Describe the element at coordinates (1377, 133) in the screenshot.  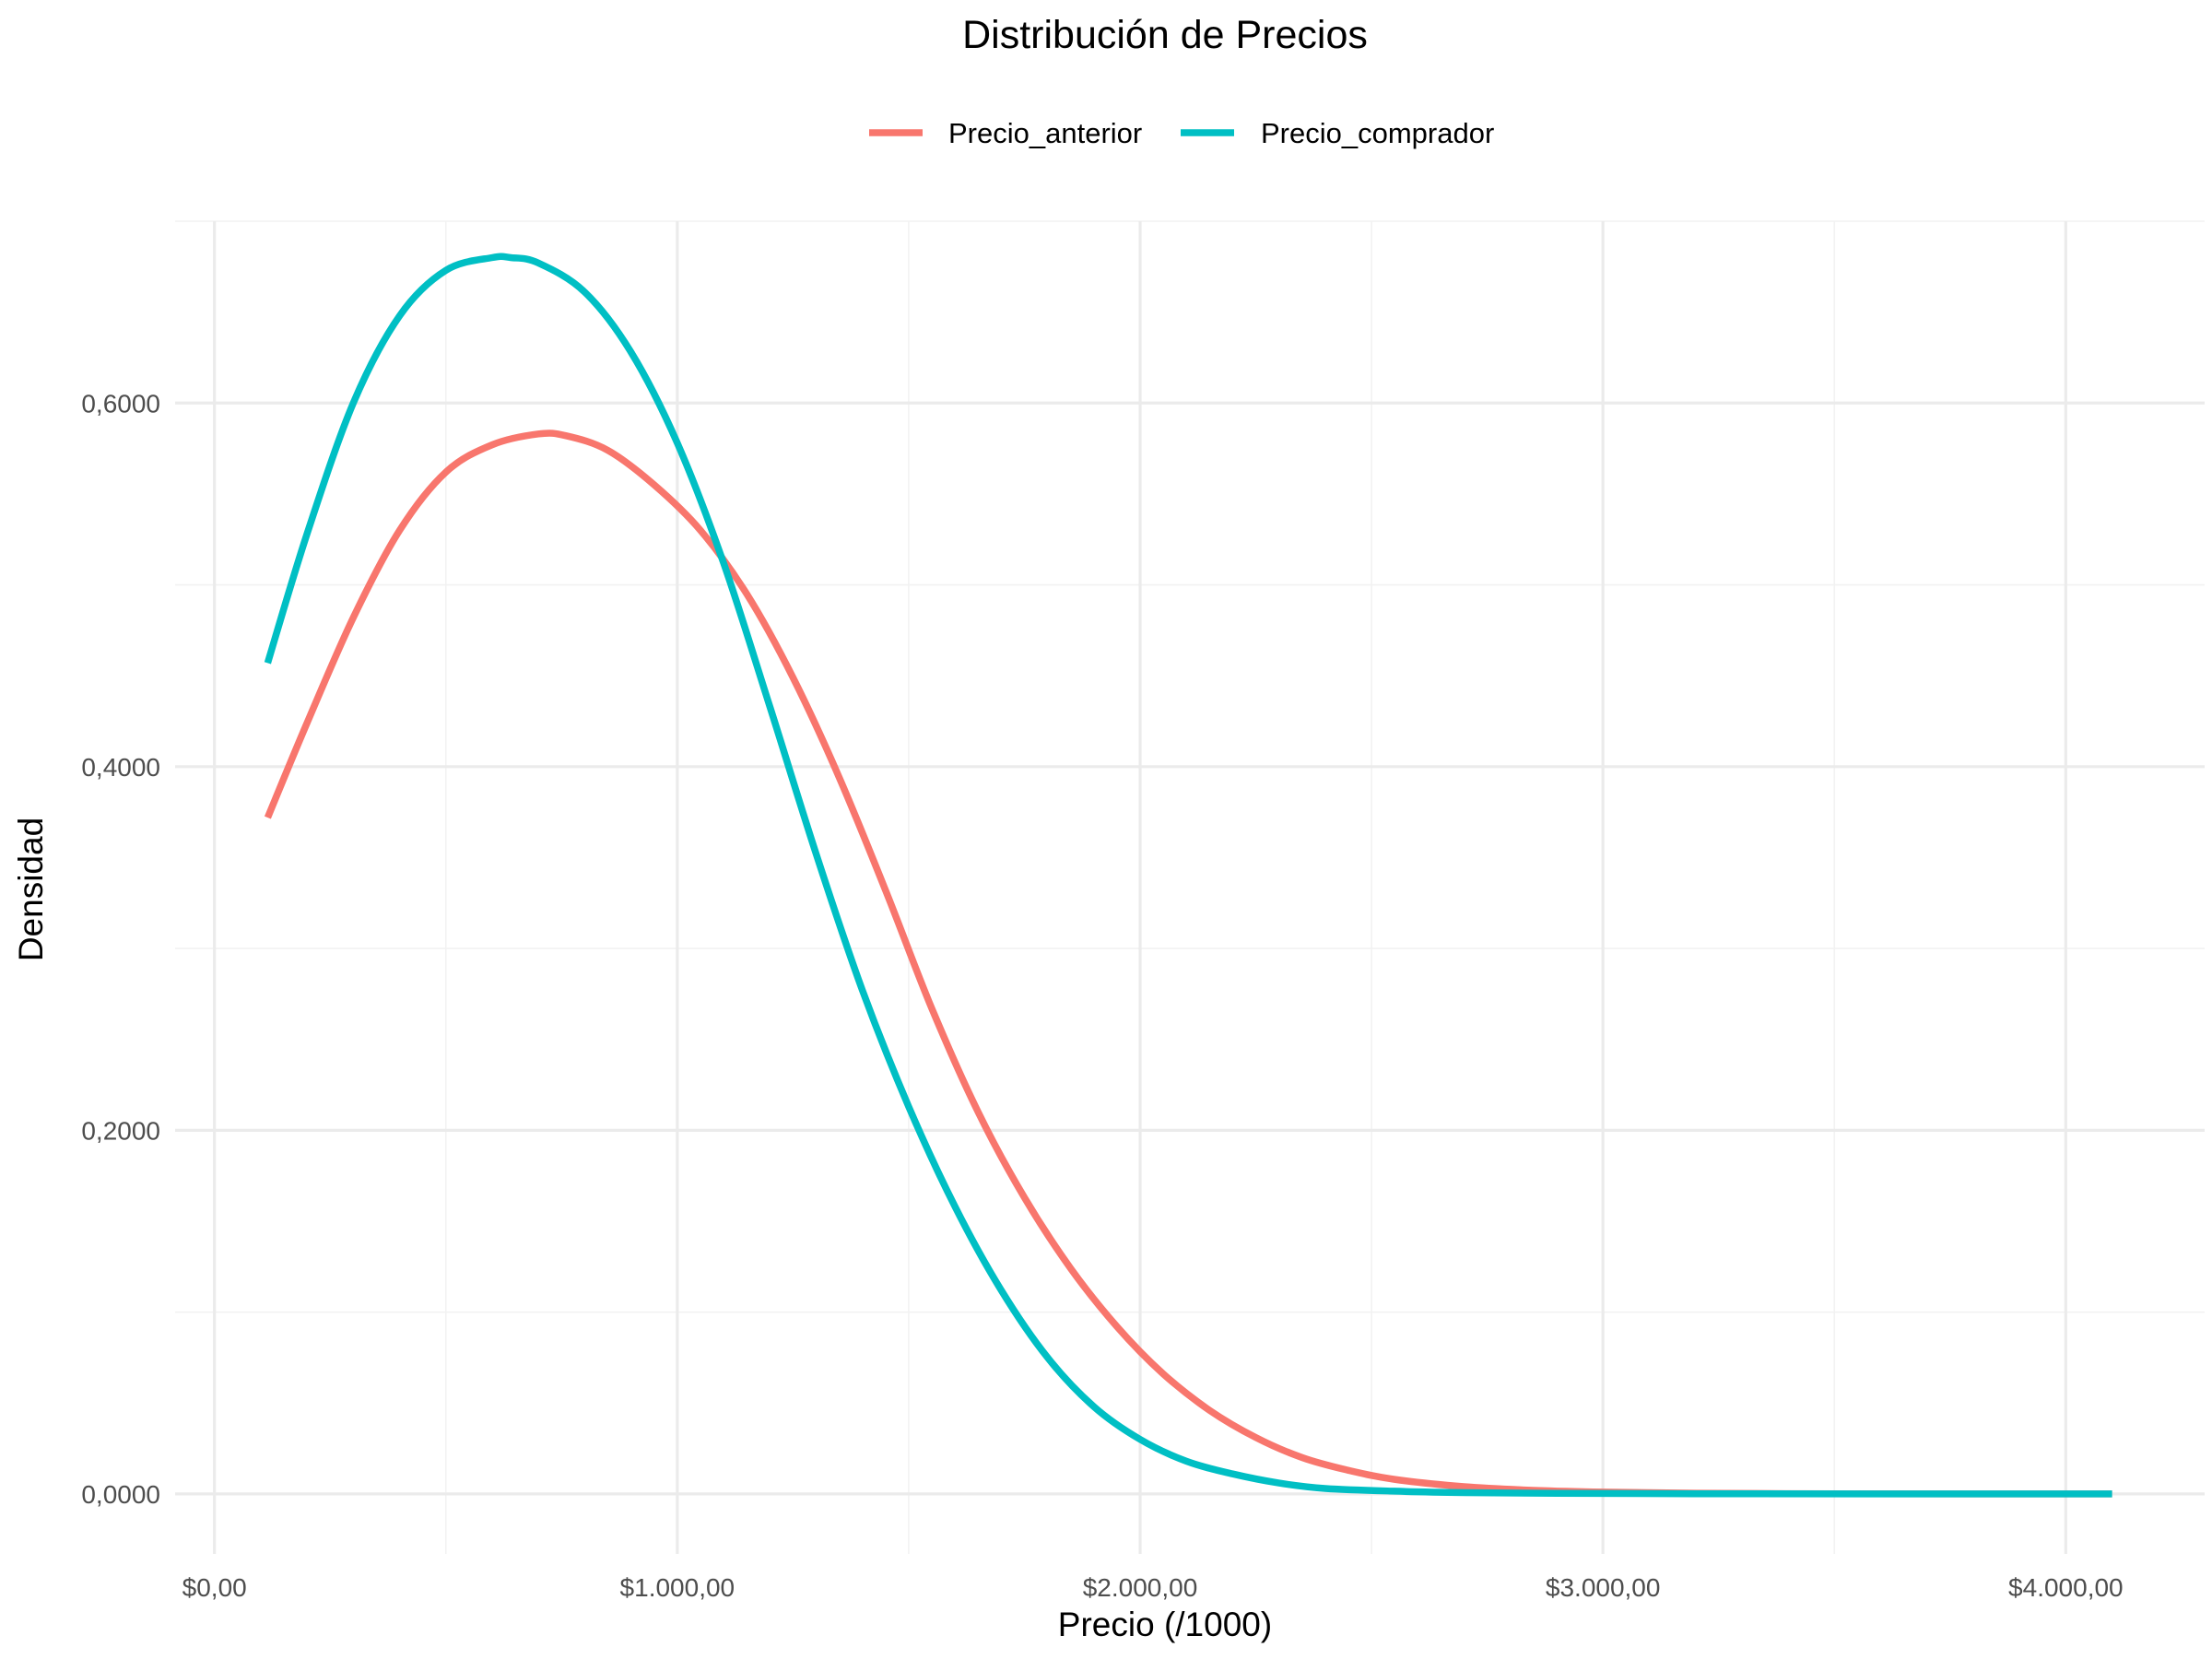
I see `legend-label-precio-comprador: Precio_comprador` at that location.